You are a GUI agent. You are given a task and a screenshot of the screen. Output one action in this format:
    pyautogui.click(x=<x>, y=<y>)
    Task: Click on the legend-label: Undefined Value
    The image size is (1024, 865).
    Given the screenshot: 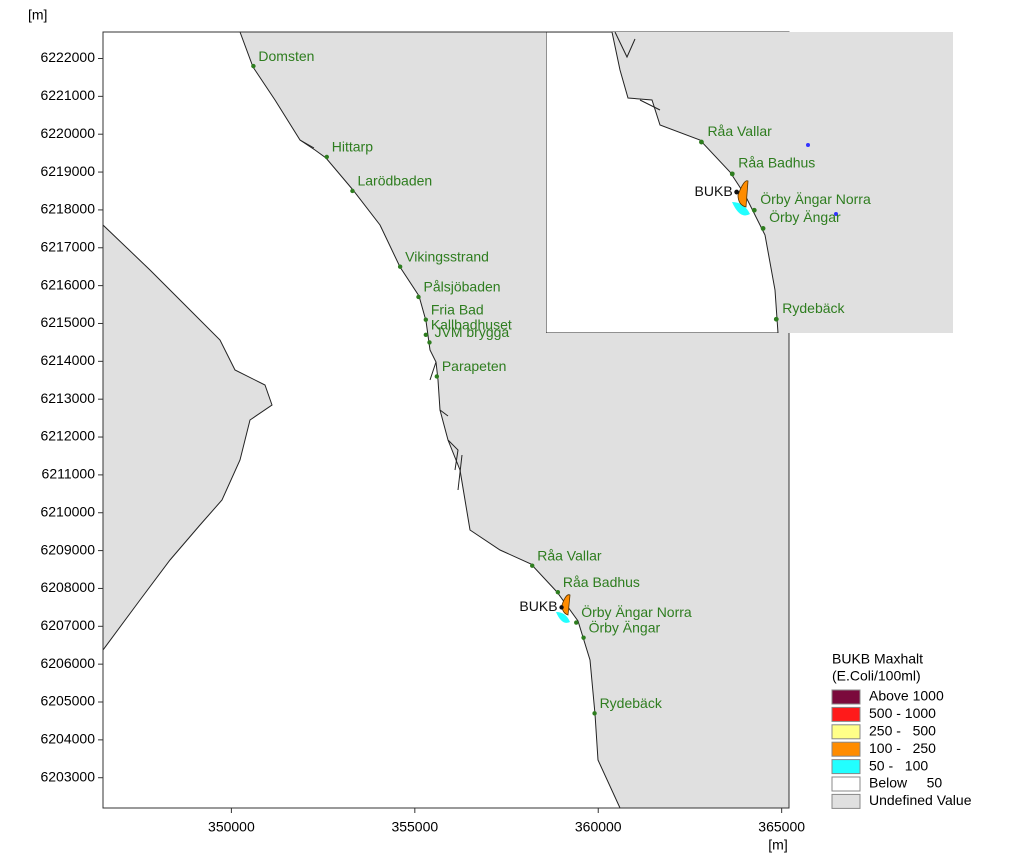 What is the action you would take?
    pyautogui.click(x=920, y=800)
    